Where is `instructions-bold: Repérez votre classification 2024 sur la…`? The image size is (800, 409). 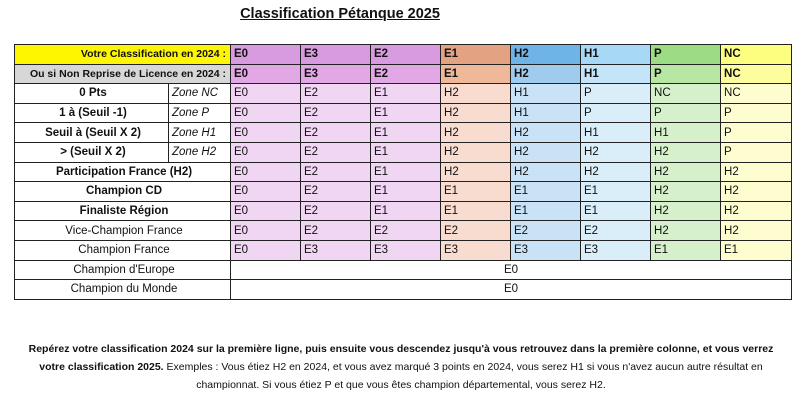
instructions-bold: Repérez votre classification 2024 sur la… is located at coordinates (401, 358).